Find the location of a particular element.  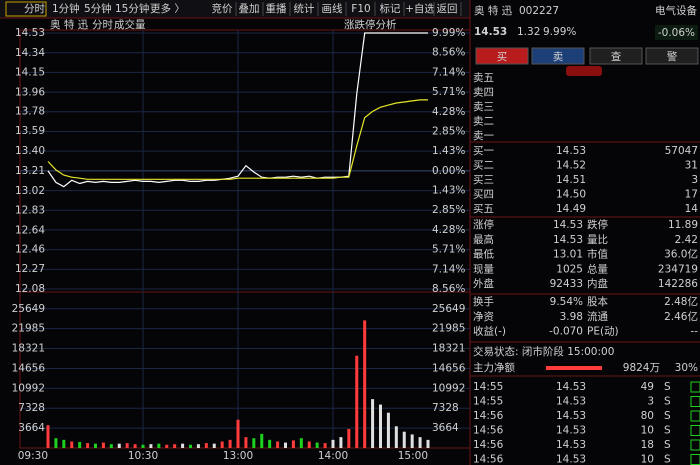

stat-value: 142286 is located at coordinates (678, 284).